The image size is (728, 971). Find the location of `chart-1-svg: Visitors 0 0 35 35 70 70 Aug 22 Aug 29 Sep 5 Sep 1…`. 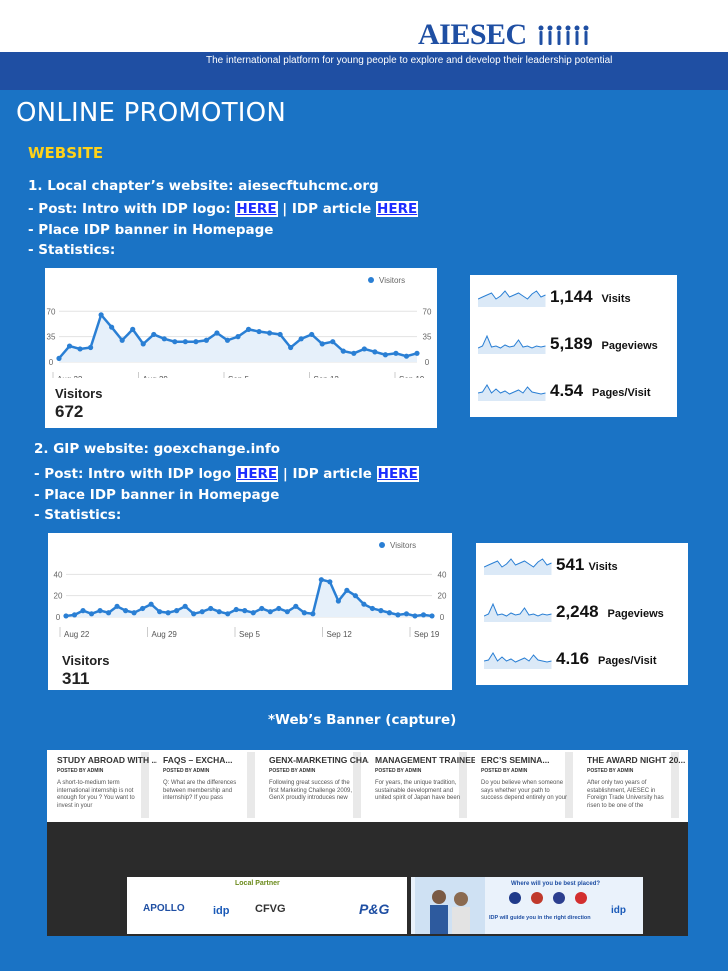

chart-1-svg: Visitors 0 0 35 35 70 70 Aug 22 Aug 29 Sep 5 Sep 1… is located at coordinates (239, 330).